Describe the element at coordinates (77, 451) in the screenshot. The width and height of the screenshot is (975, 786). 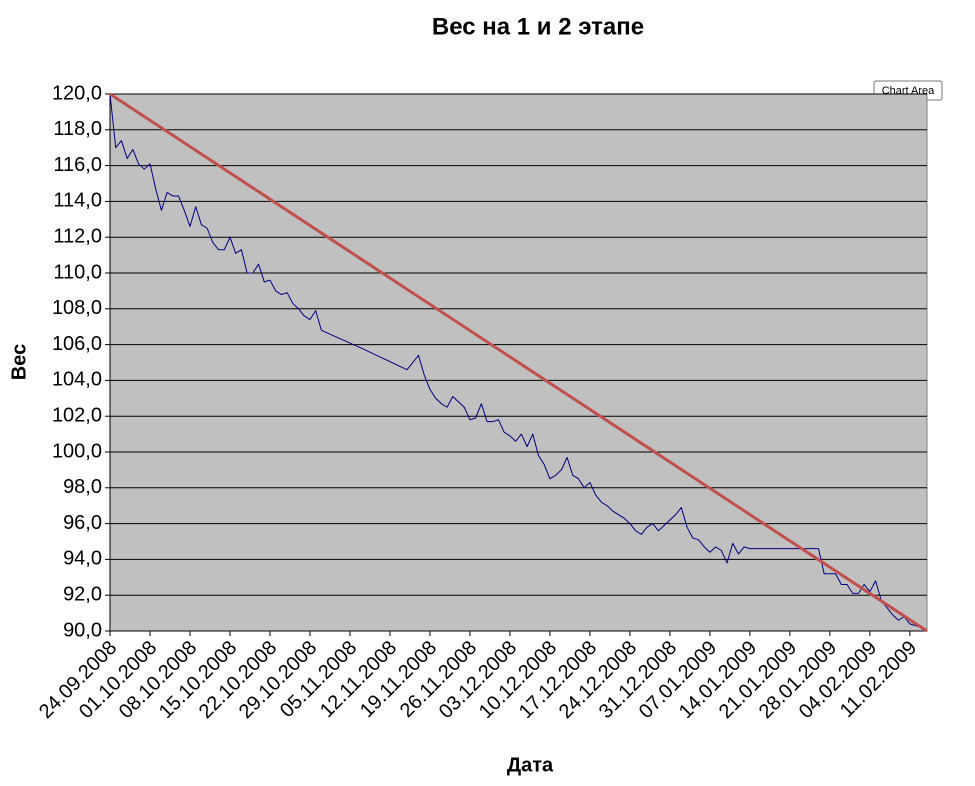
I see `y-tick-label: 100,0` at that location.